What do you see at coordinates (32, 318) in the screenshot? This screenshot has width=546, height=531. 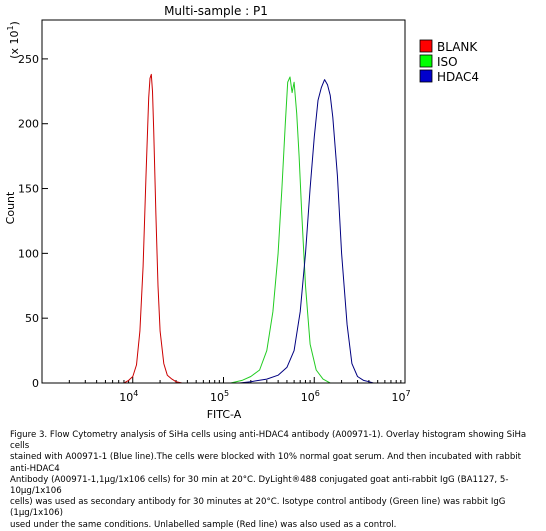 I see `y-tick-label: 50` at bounding box center [32, 318].